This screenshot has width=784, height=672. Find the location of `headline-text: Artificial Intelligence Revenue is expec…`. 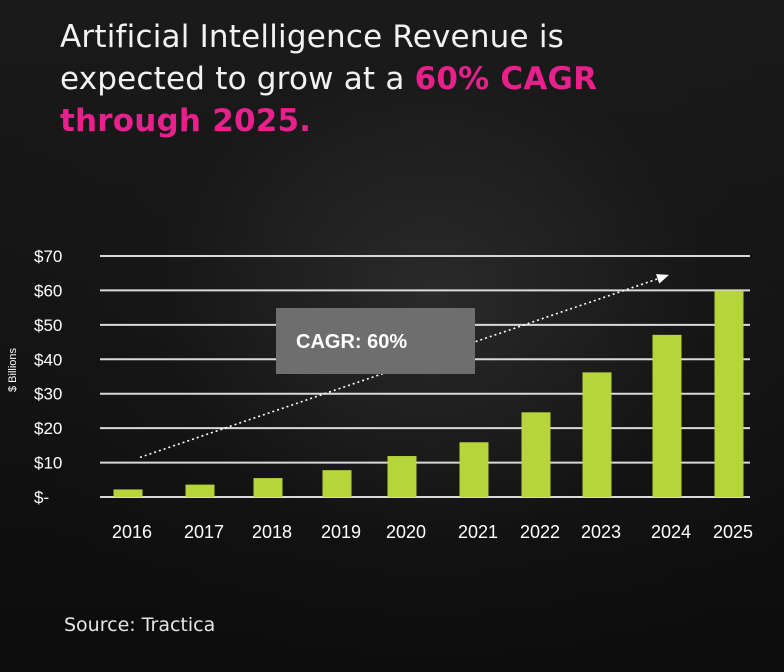

headline-text: Artificial Intelligence Revenue is expec… is located at coordinates (312, 58).